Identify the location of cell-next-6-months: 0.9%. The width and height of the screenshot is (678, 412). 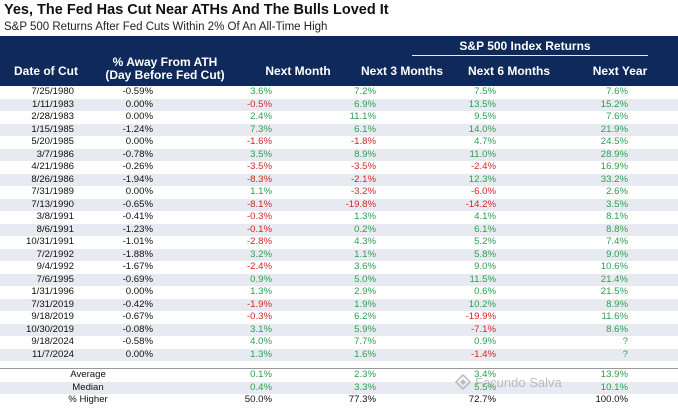
(485, 341).